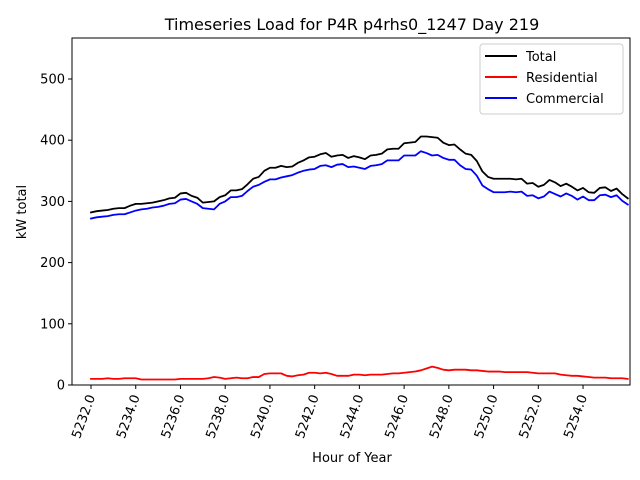  What do you see at coordinates (562, 78) in the screenshot?
I see `legend-residential-label: Residential` at bounding box center [562, 78].